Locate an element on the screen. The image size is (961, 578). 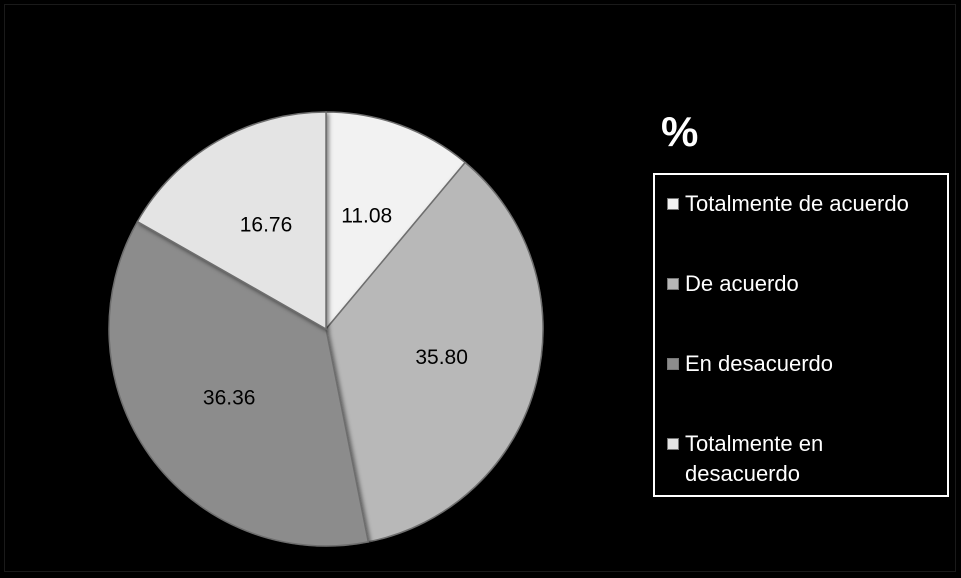
data-label-3: 36.36 is located at coordinates (229, 397).